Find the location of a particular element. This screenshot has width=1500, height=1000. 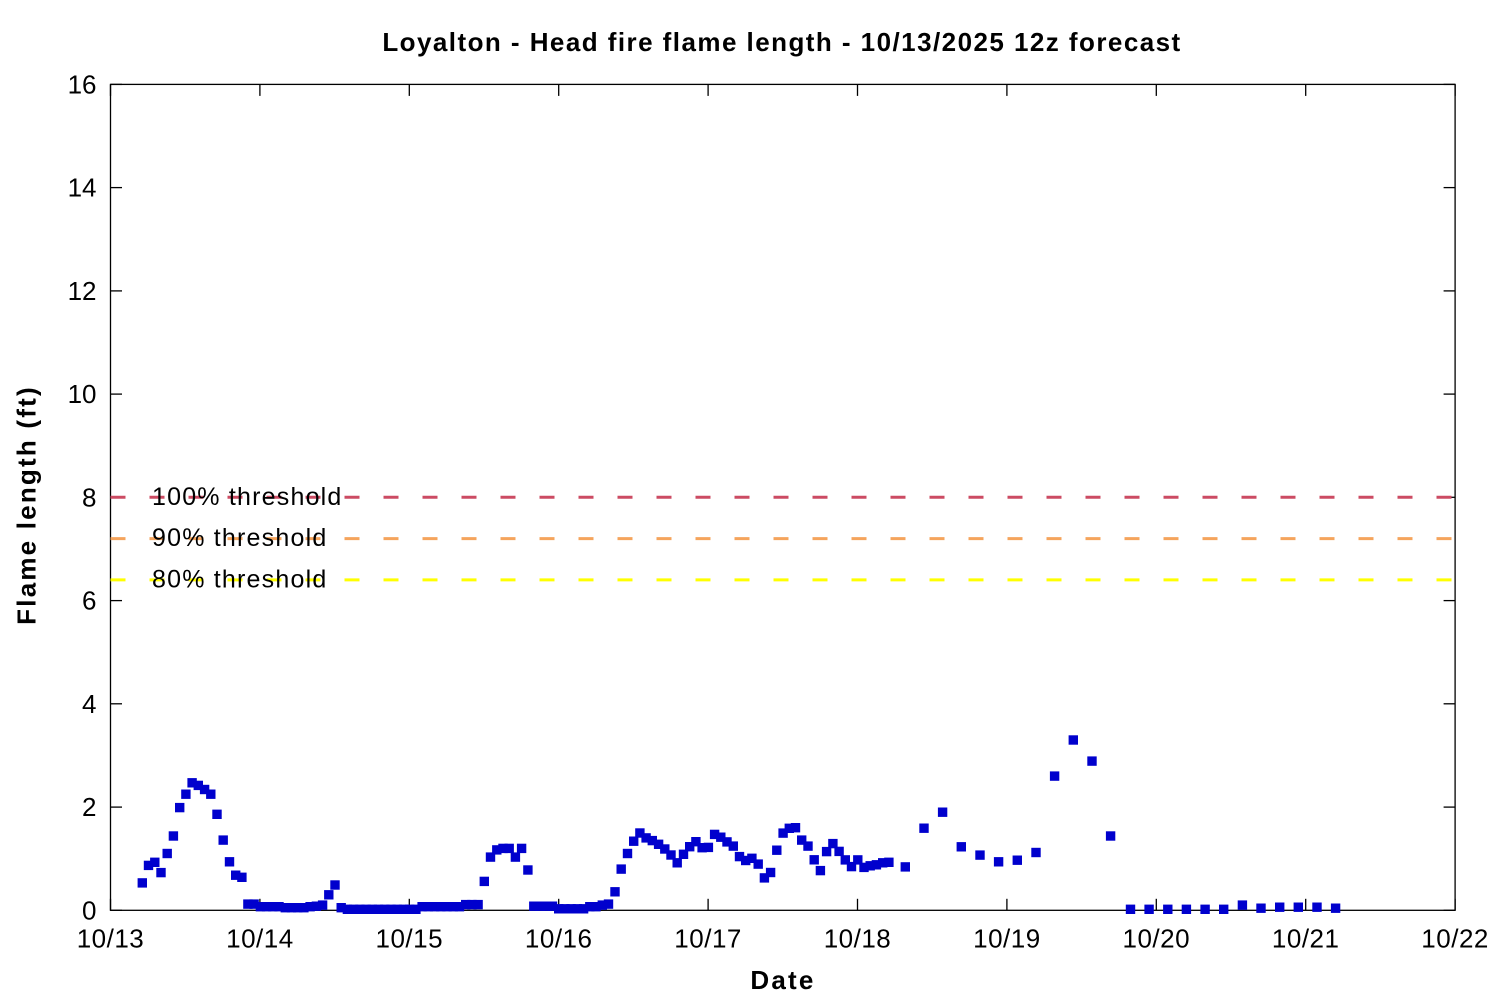

svg-text: 10/18 is located at coordinates (858, 939).